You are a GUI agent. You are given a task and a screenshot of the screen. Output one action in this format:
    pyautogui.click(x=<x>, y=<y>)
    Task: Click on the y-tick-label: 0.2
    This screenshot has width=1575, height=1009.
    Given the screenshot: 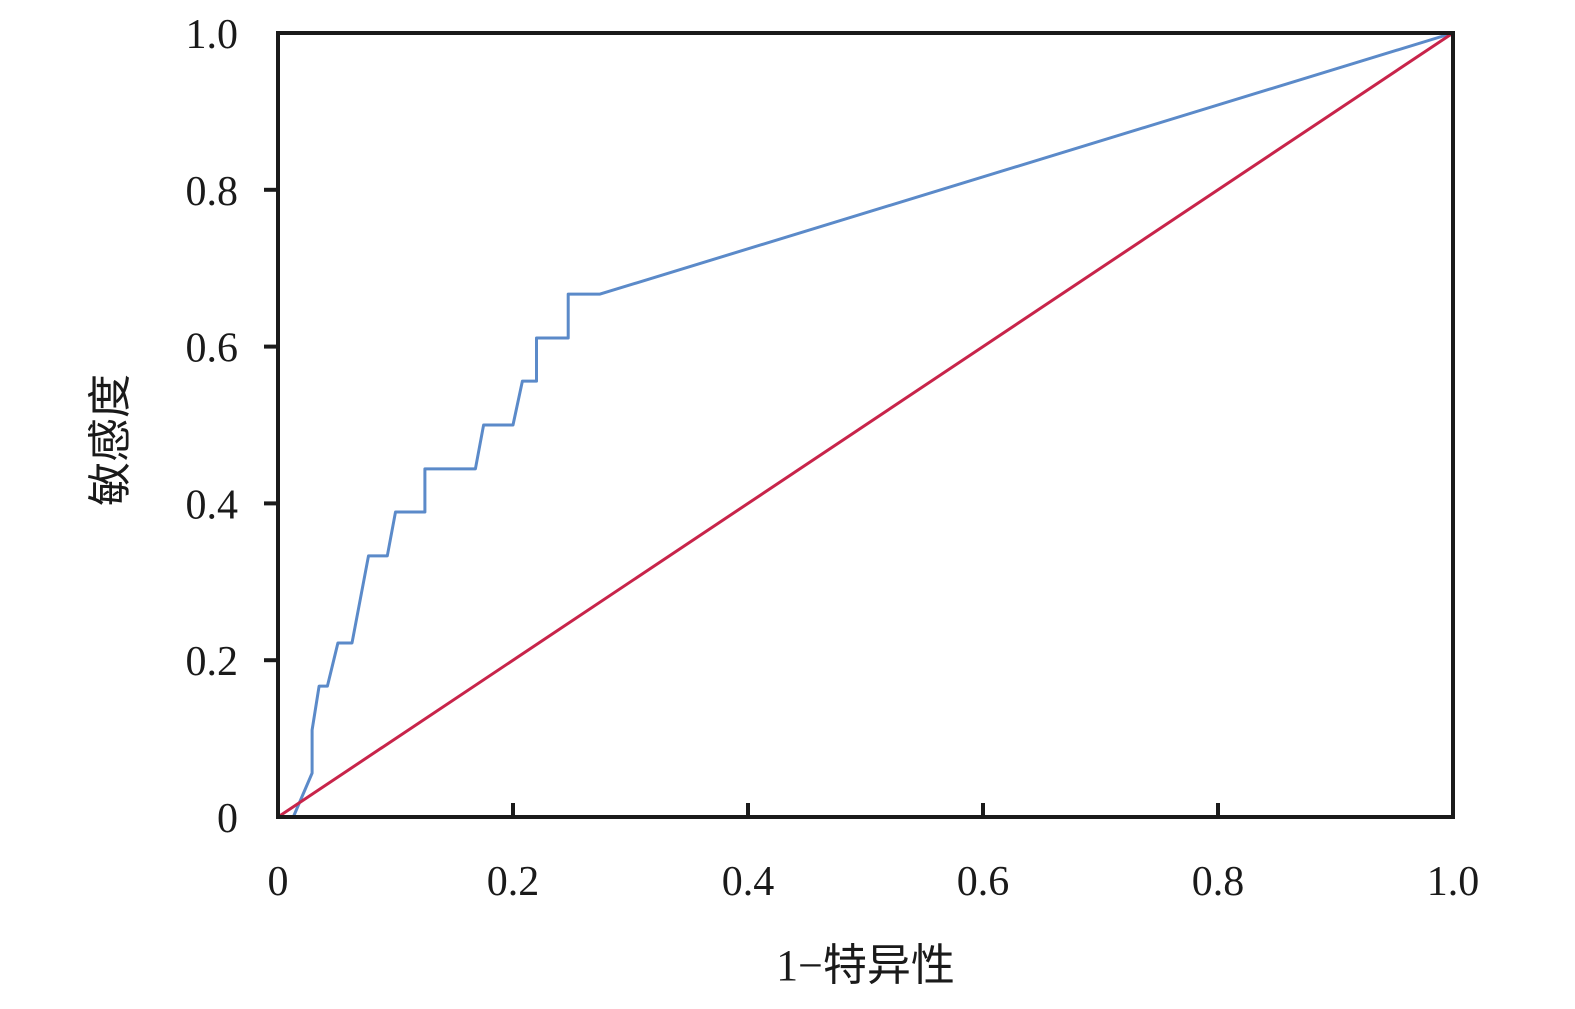 What is the action you would take?
    pyautogui.click(x=212, y=662)
    